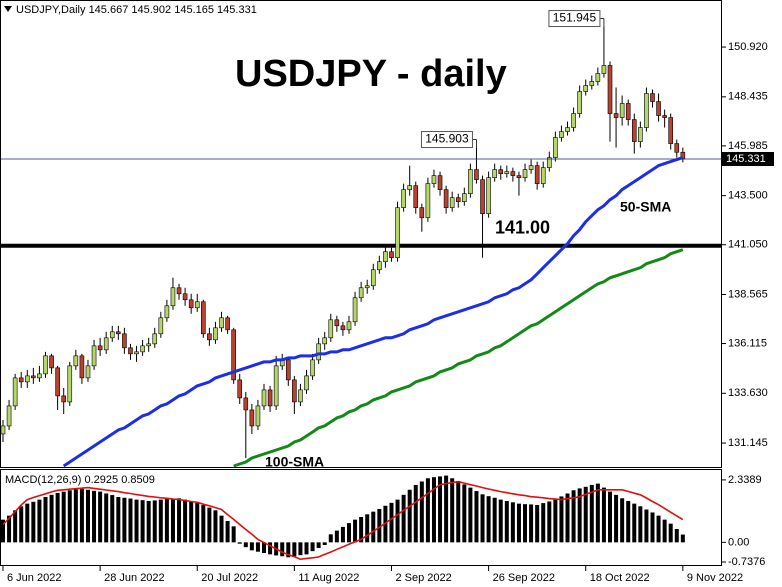 This screenshot has width=782, height=587. Describe the element at coordinates (43, 480) in the screenshot. I see `macd-name: MACD(12,26,9)` at that location.